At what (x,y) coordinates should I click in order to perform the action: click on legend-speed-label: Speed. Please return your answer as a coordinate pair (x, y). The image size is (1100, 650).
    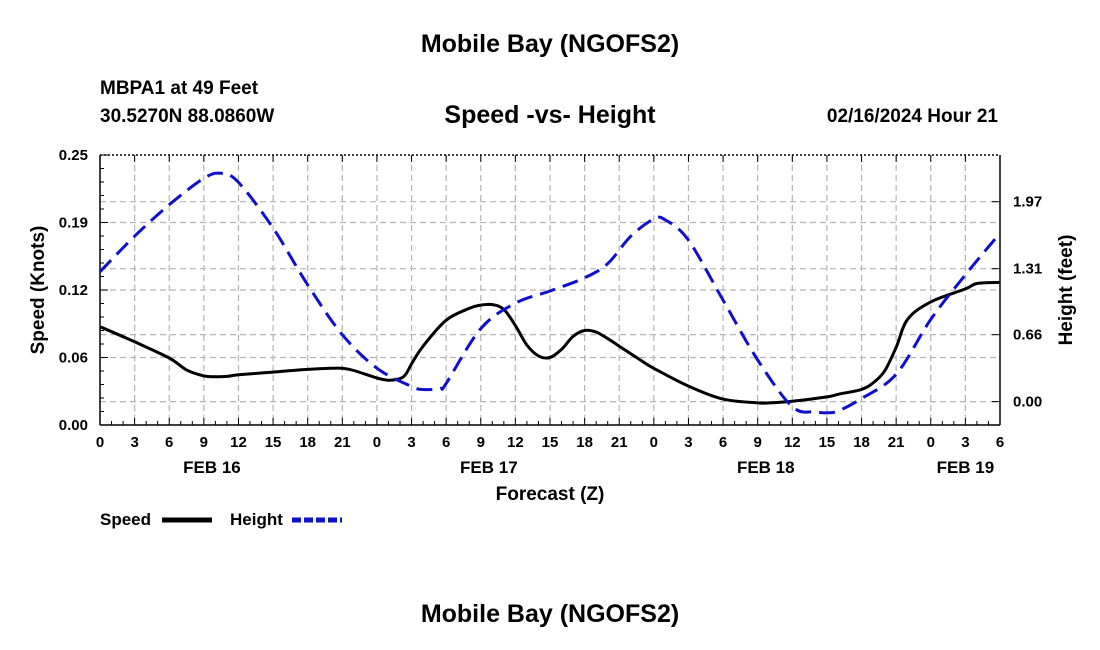
    Looking at the image, I should click on (126, 519).